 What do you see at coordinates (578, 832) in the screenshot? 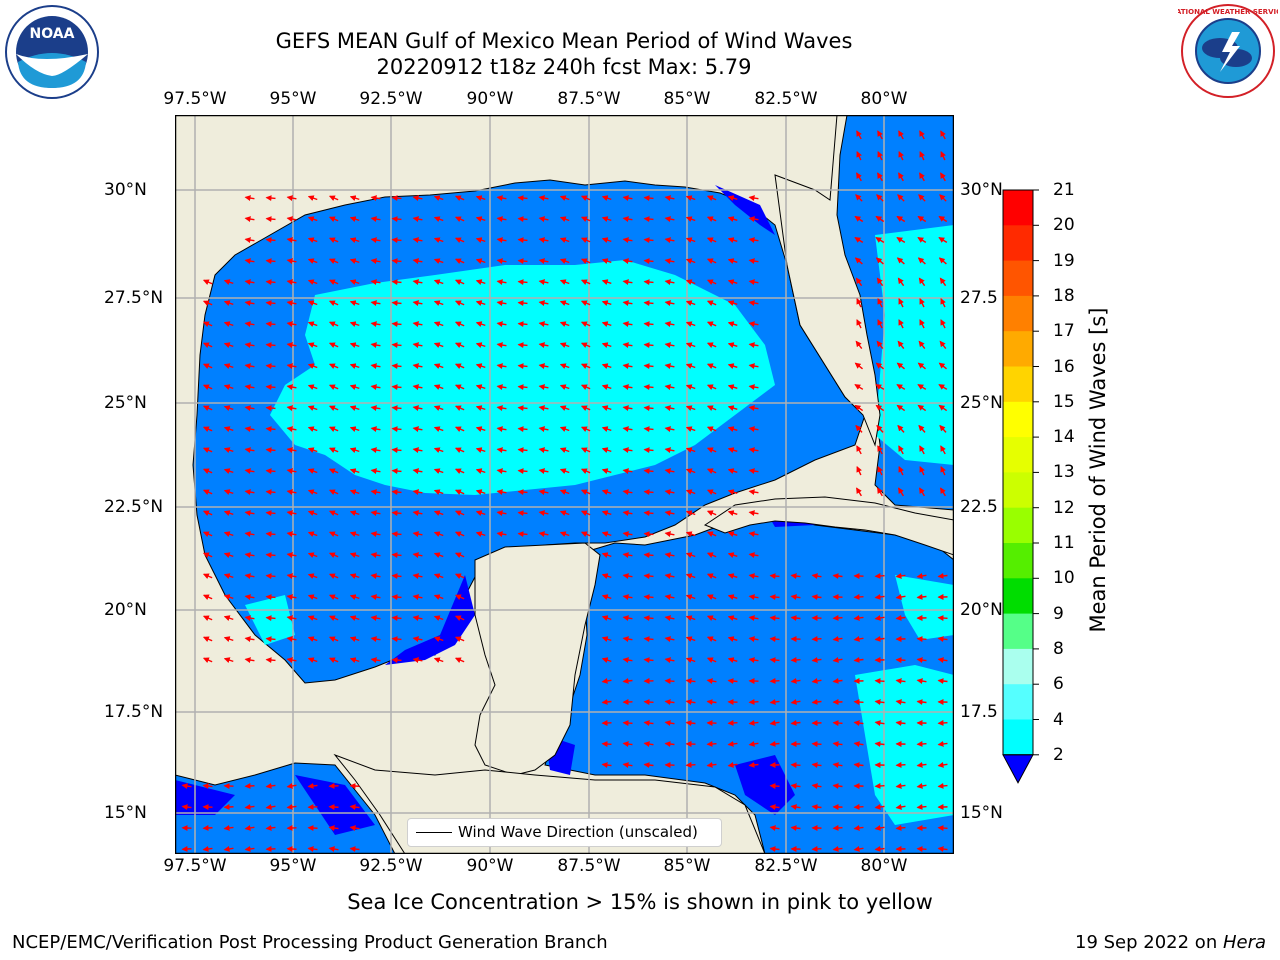
I see `legend-label: Wind Wave Direction (unscaled)` at bounding box center [578, 832].